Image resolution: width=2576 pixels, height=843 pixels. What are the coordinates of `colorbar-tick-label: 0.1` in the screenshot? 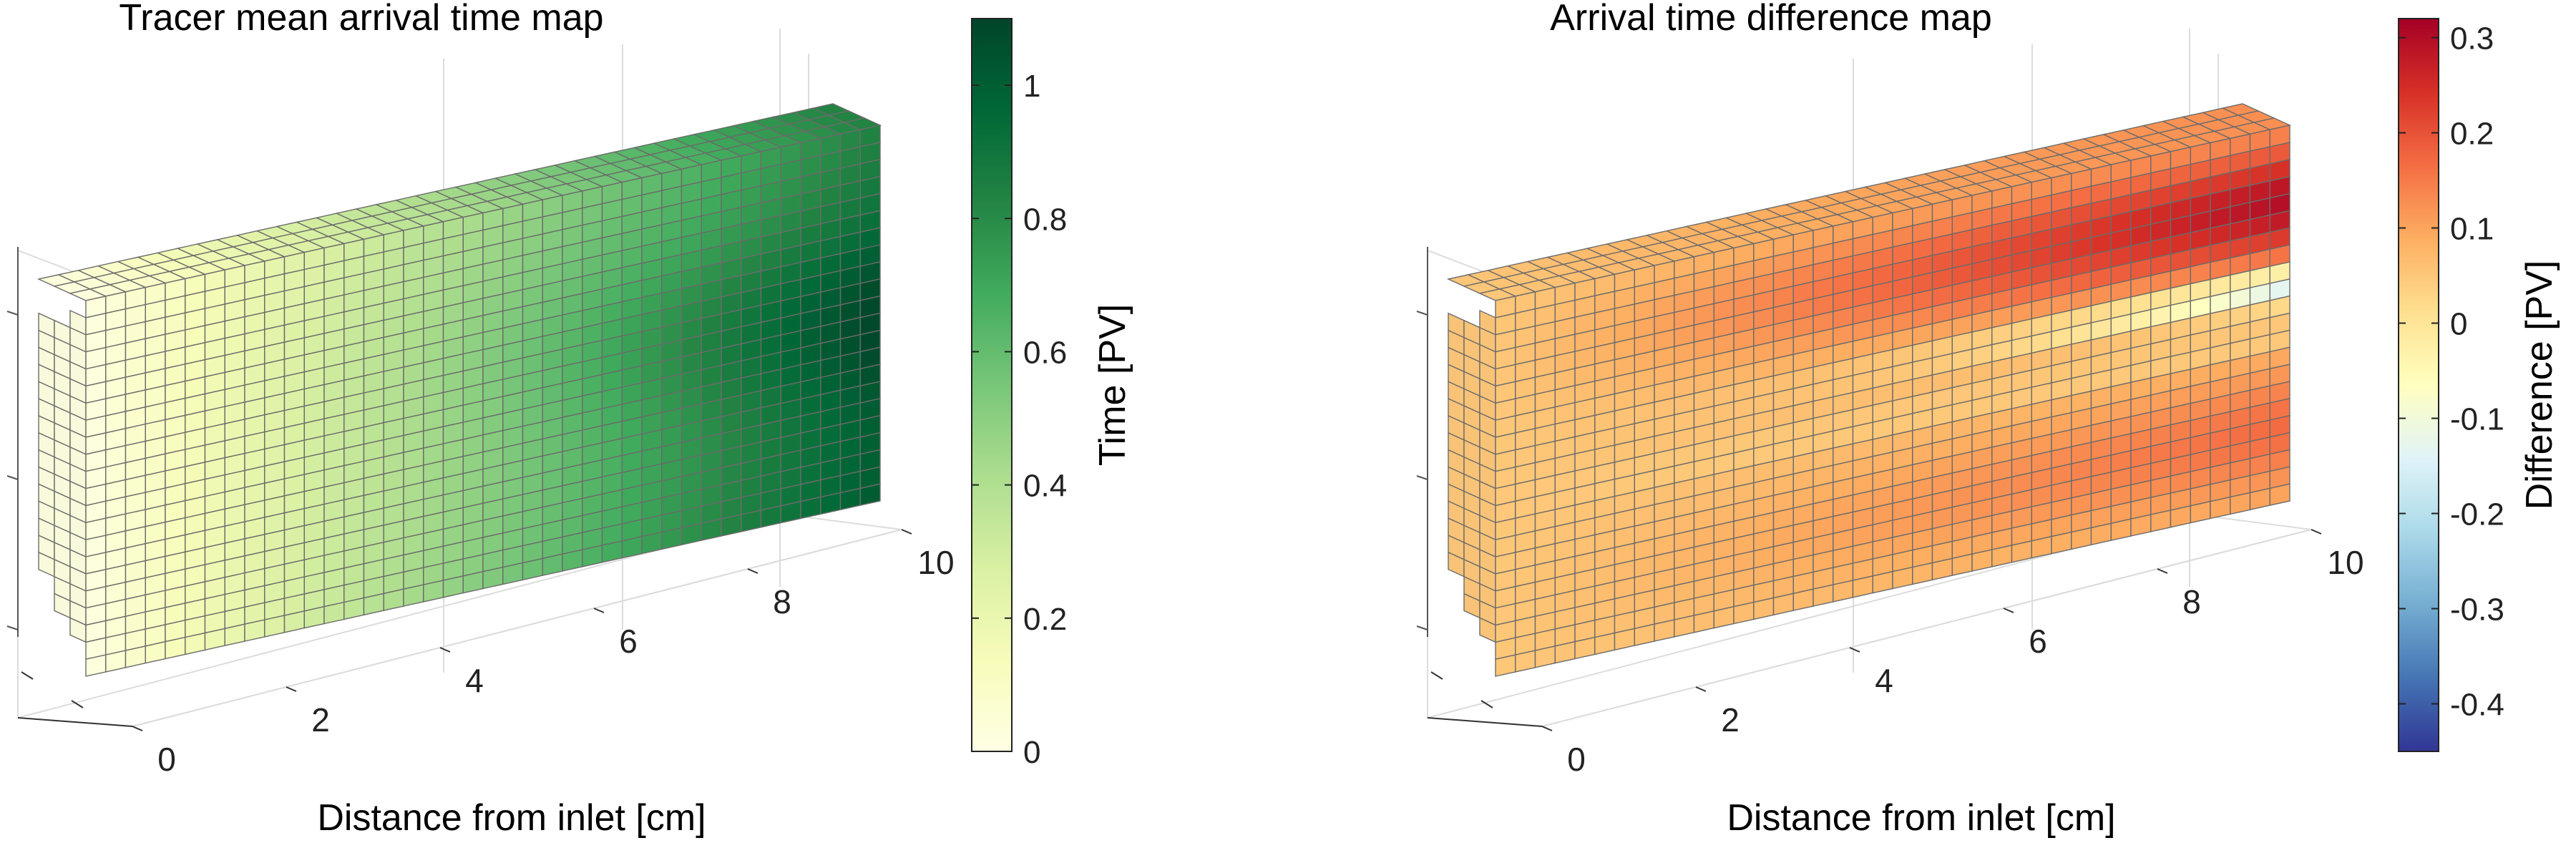 It's located at (2472, 229).